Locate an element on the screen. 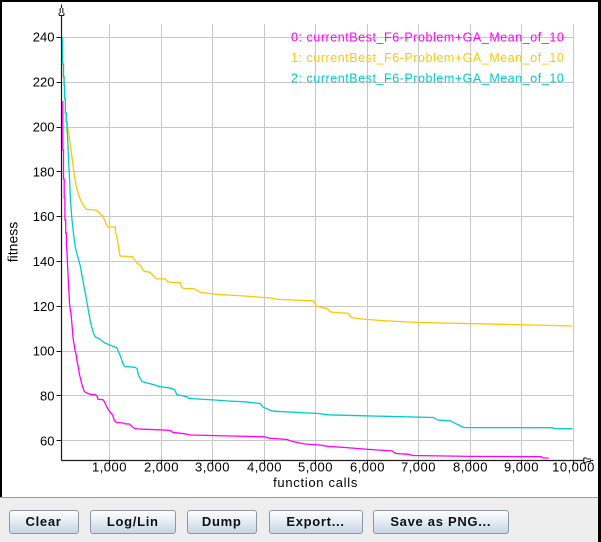 This screenshot has height=542, width=601. svg-text: 9,000 is located at coordinates (521, 467).